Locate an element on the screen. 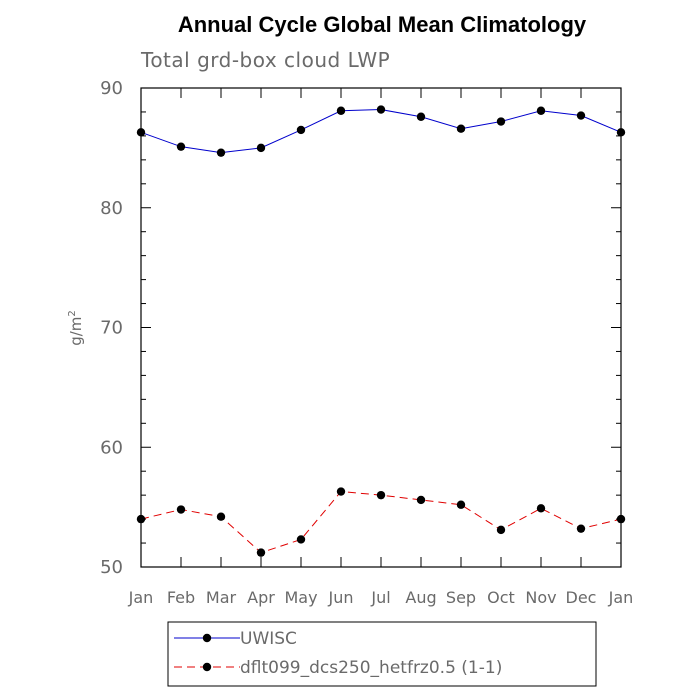 The height and width of the screenshot is (700, 700). y-axis-label-base: g/m is located at coordinates (76, 331).